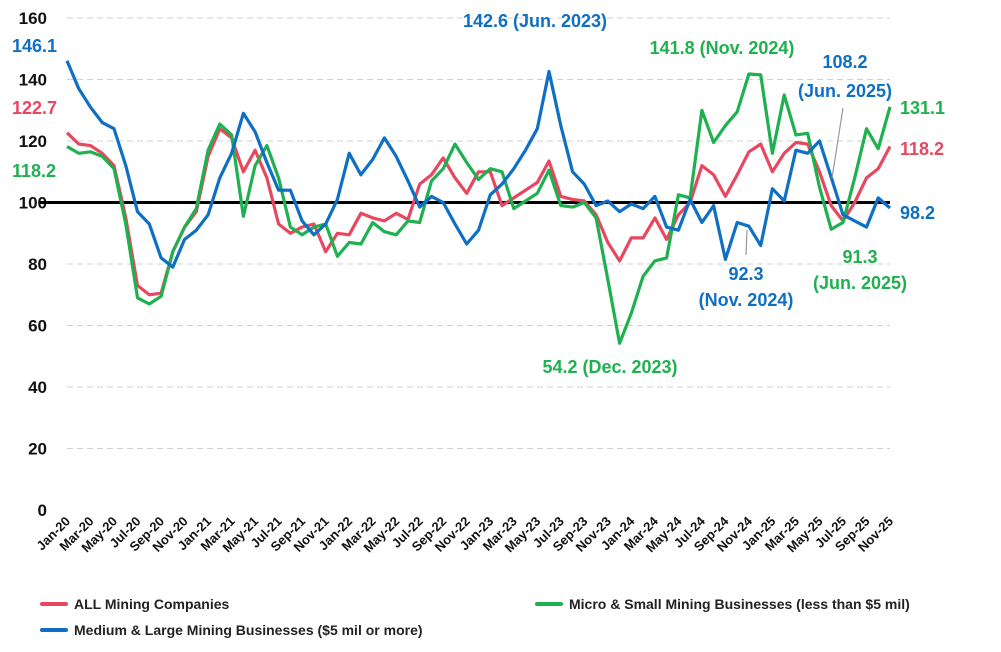 The width and height of the screenshot is (1001, 652). Describe the element at coordinates (33, 80) in the screenshot. I see `y-tick-label: 140` at that location.